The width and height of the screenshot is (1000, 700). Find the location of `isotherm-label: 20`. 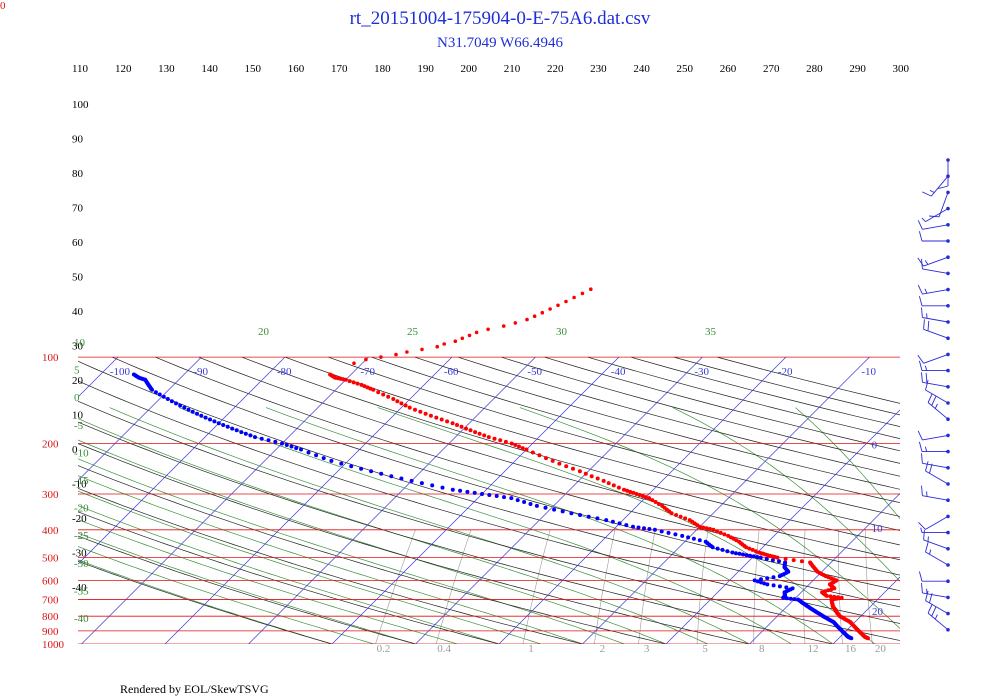

isotherm-label: 20 is located at coordinates (878, 612).